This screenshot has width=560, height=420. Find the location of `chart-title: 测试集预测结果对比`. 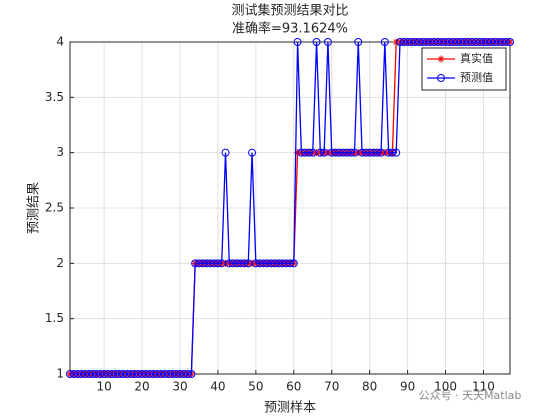

chart-title: 测试集预测结果对比 is located at coordinates (289, 11).